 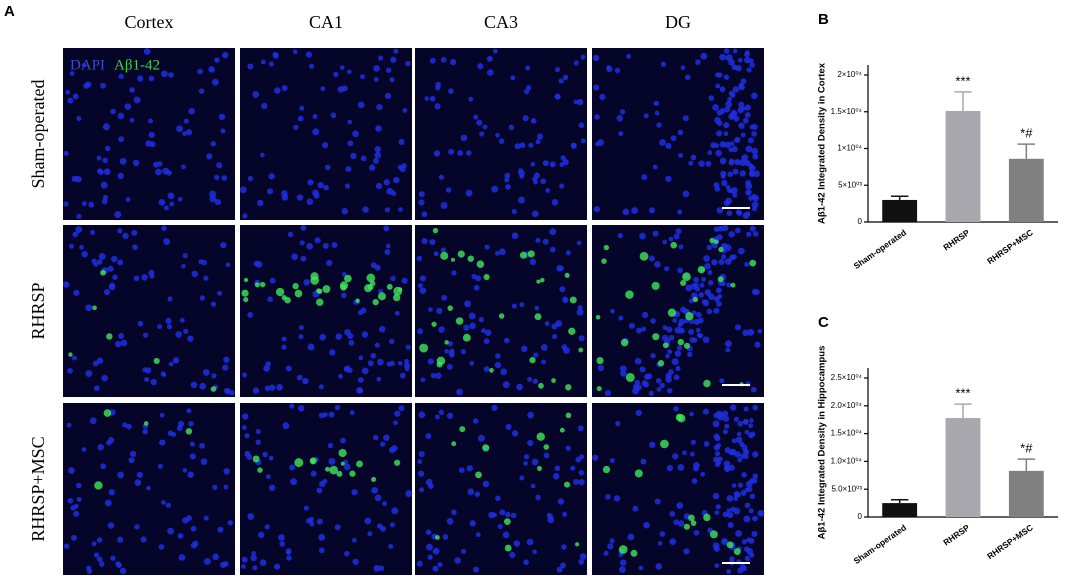 What do you see at coordinates (9, 11) in the screenshot?
I see `panel-label: A` at bounding box center [9, 11].